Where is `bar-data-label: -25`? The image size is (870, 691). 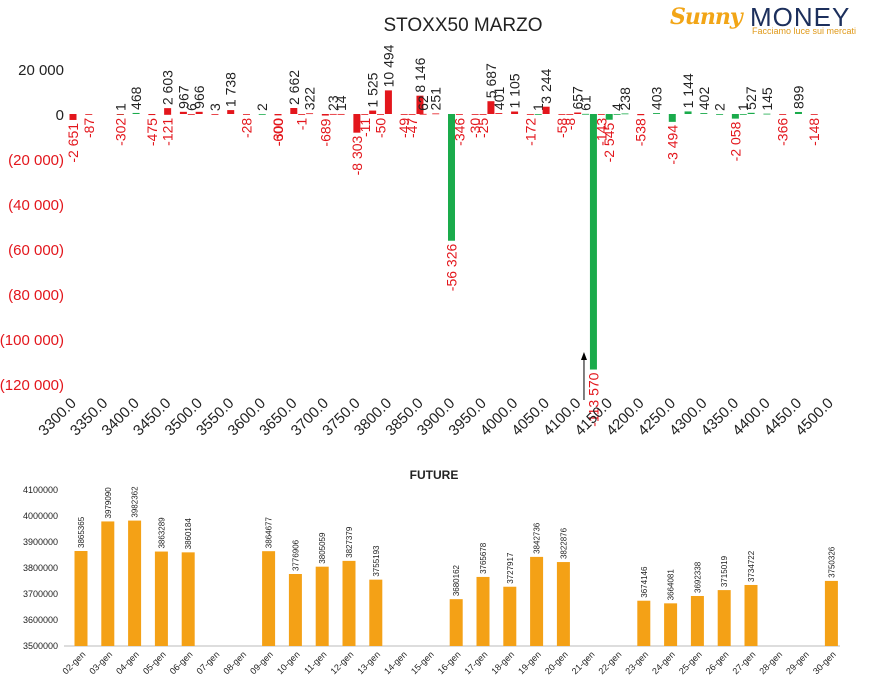
bar-data-label: -25 is located at coordinates (483, 128).